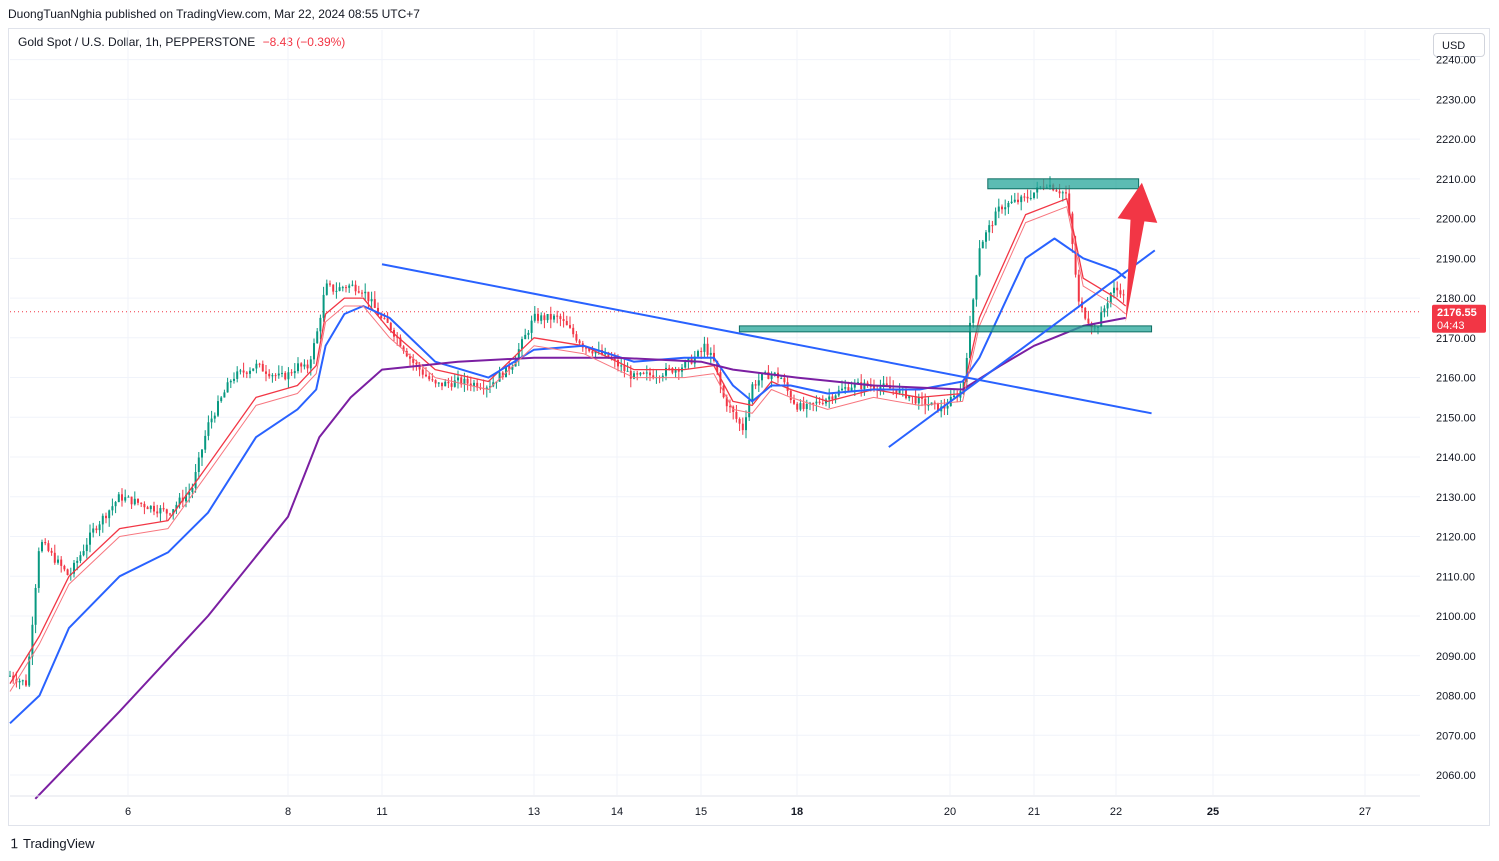  I want to click on time-tick-label: 18, so click(797, 812).